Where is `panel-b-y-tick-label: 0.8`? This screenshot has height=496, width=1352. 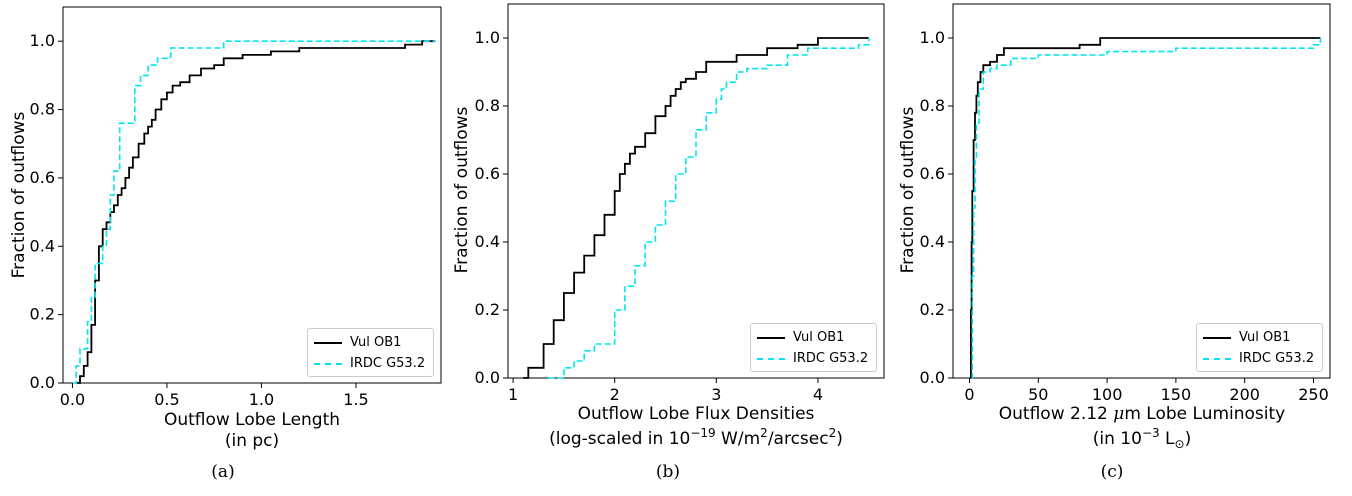
panel-b-y-tick-label: 0.8 is located at coordinates (487, 105).